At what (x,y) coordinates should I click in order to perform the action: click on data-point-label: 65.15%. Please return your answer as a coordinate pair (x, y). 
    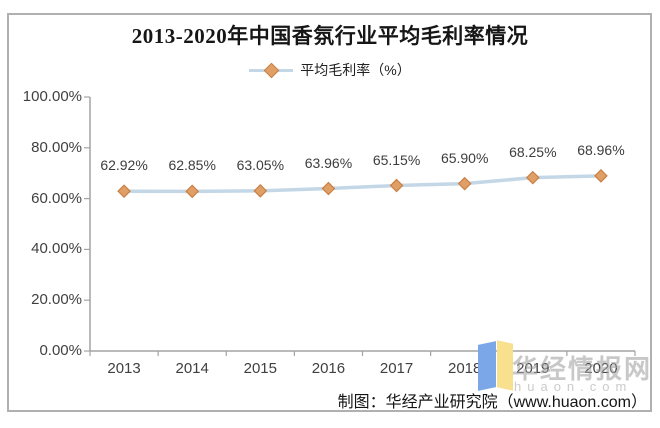
    Looking at the image, I should click on (396, 159).